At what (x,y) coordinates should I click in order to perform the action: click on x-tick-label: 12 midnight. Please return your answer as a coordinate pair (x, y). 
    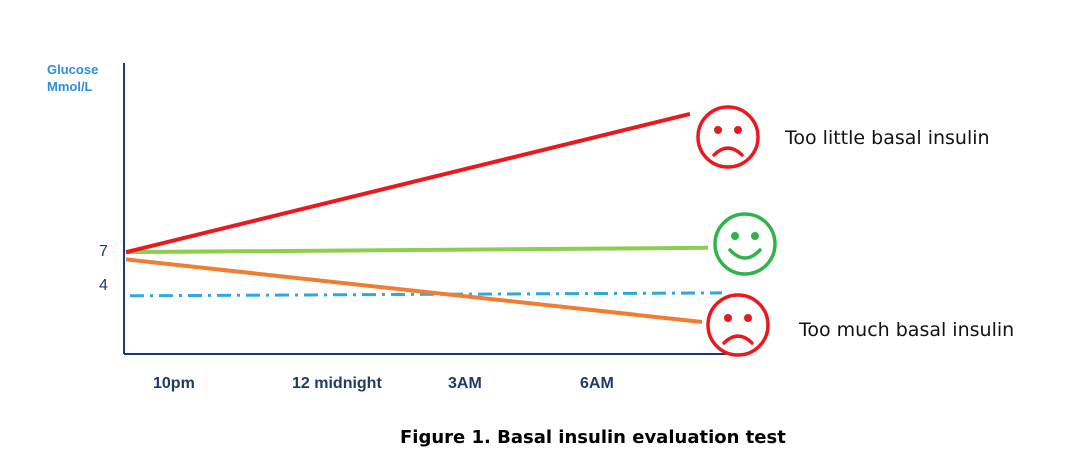
    Looking at the image, I should click on (337, 383).